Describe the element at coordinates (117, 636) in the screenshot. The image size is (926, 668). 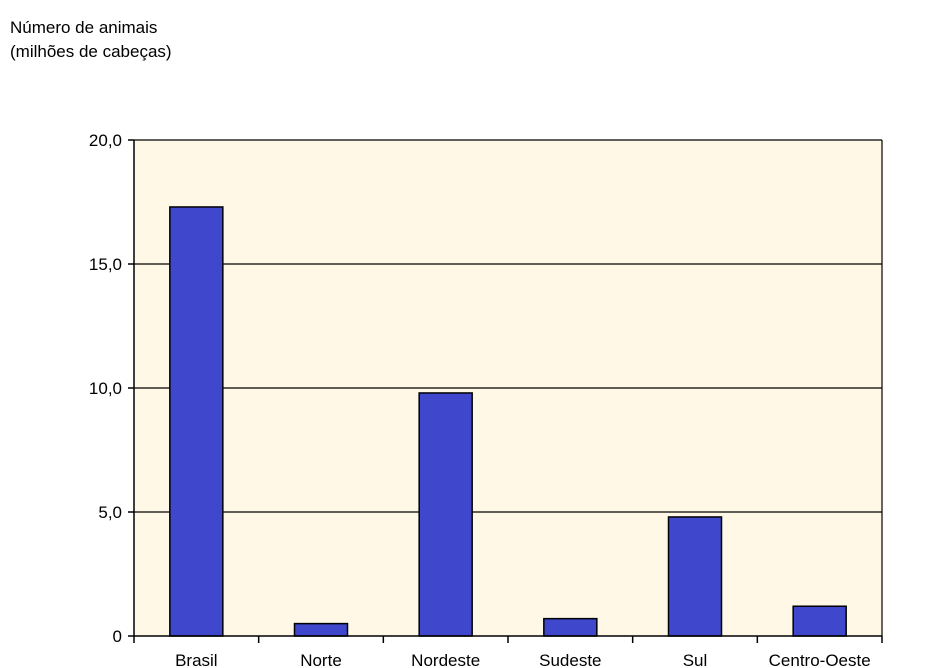
I see `y-tick-label: 0` at that location.